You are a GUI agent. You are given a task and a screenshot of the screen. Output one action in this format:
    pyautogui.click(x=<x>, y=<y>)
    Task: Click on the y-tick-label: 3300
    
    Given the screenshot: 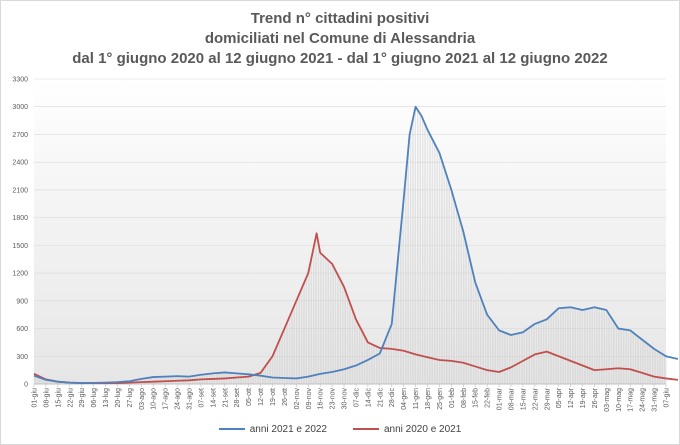 What is the action you would take?
    pyautogui.click(x=20, y=80)
    